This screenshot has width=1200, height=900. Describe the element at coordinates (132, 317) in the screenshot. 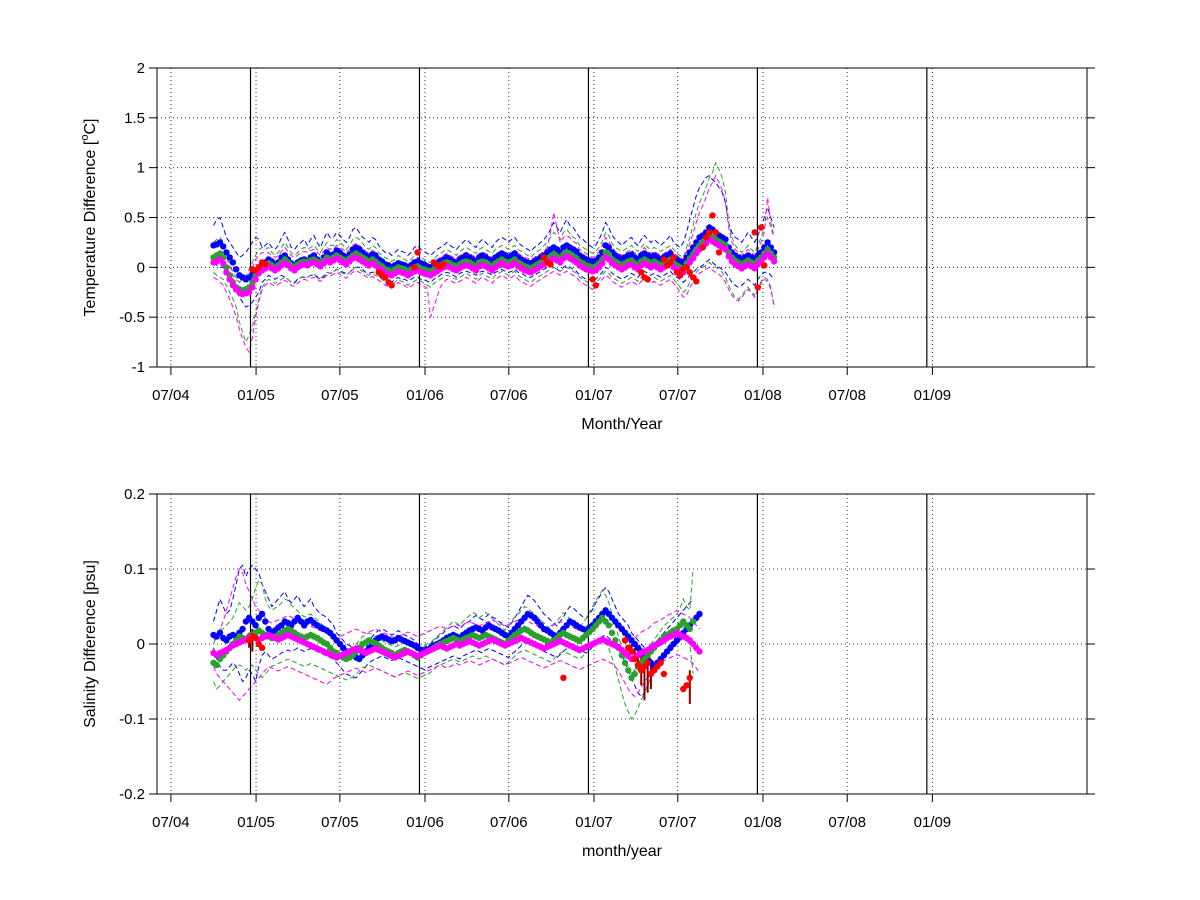

I see `temperature-ytick-label: -0.5` at that location.